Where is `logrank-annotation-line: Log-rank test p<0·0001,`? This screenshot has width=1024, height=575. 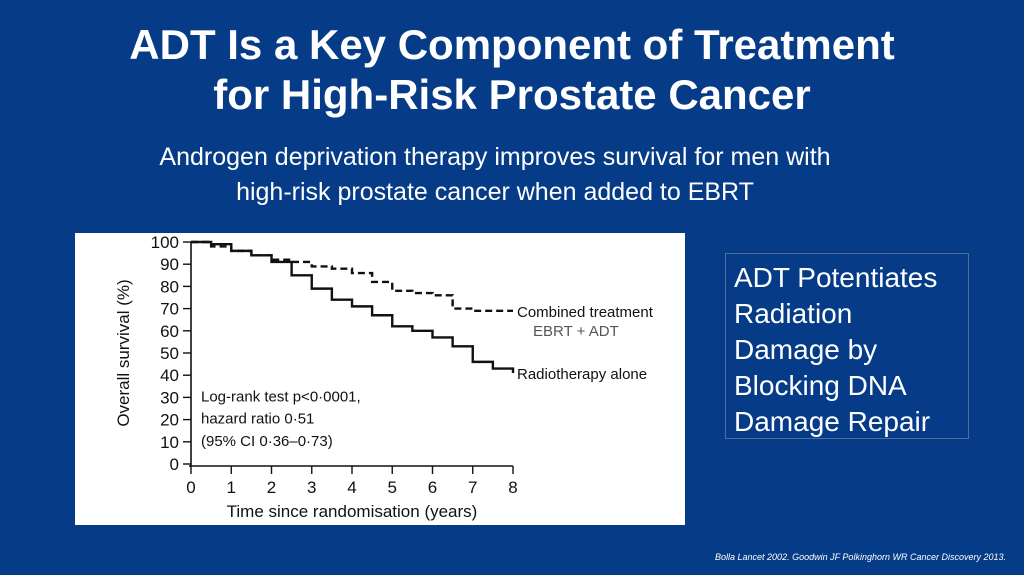
logrank-annotation-line: Log-rank test p<0·0001, is located at coordinates (281, 396).